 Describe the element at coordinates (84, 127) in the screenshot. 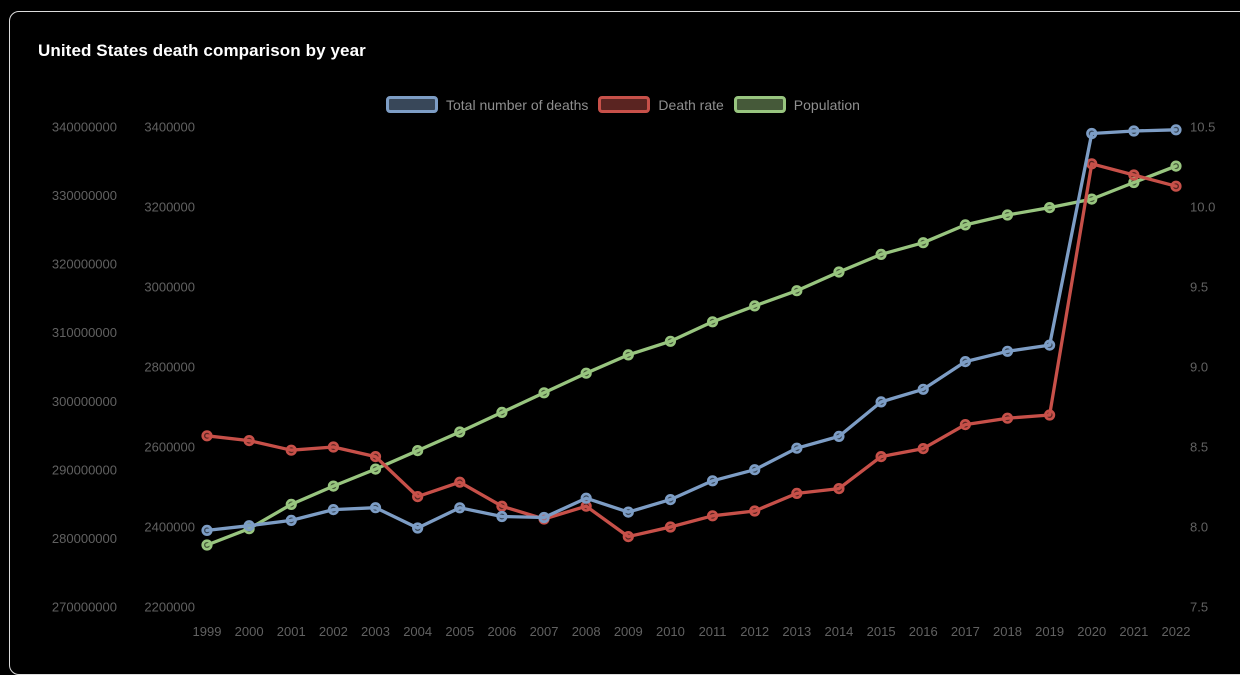

I see `y-tick-population: 340000000` at that location.